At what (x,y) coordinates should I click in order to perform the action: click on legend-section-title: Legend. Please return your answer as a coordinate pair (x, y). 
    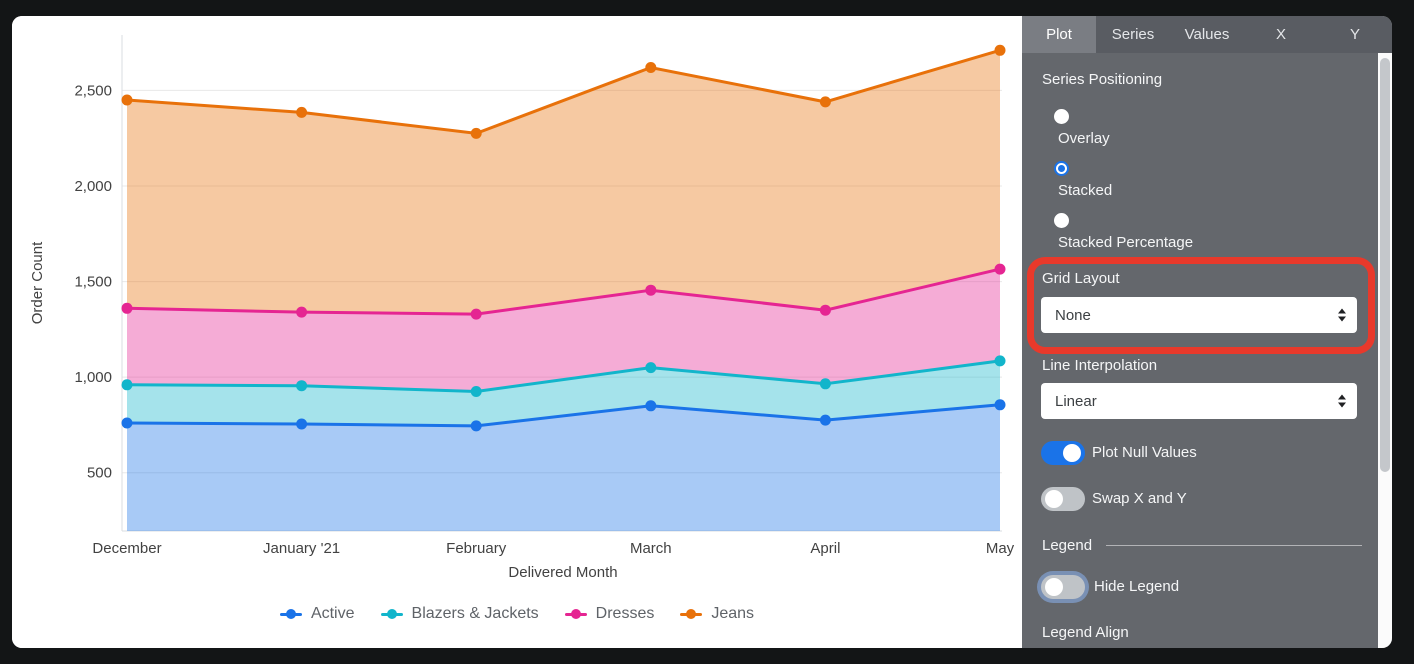
    Looking at the image, I should click on (1067, 545).